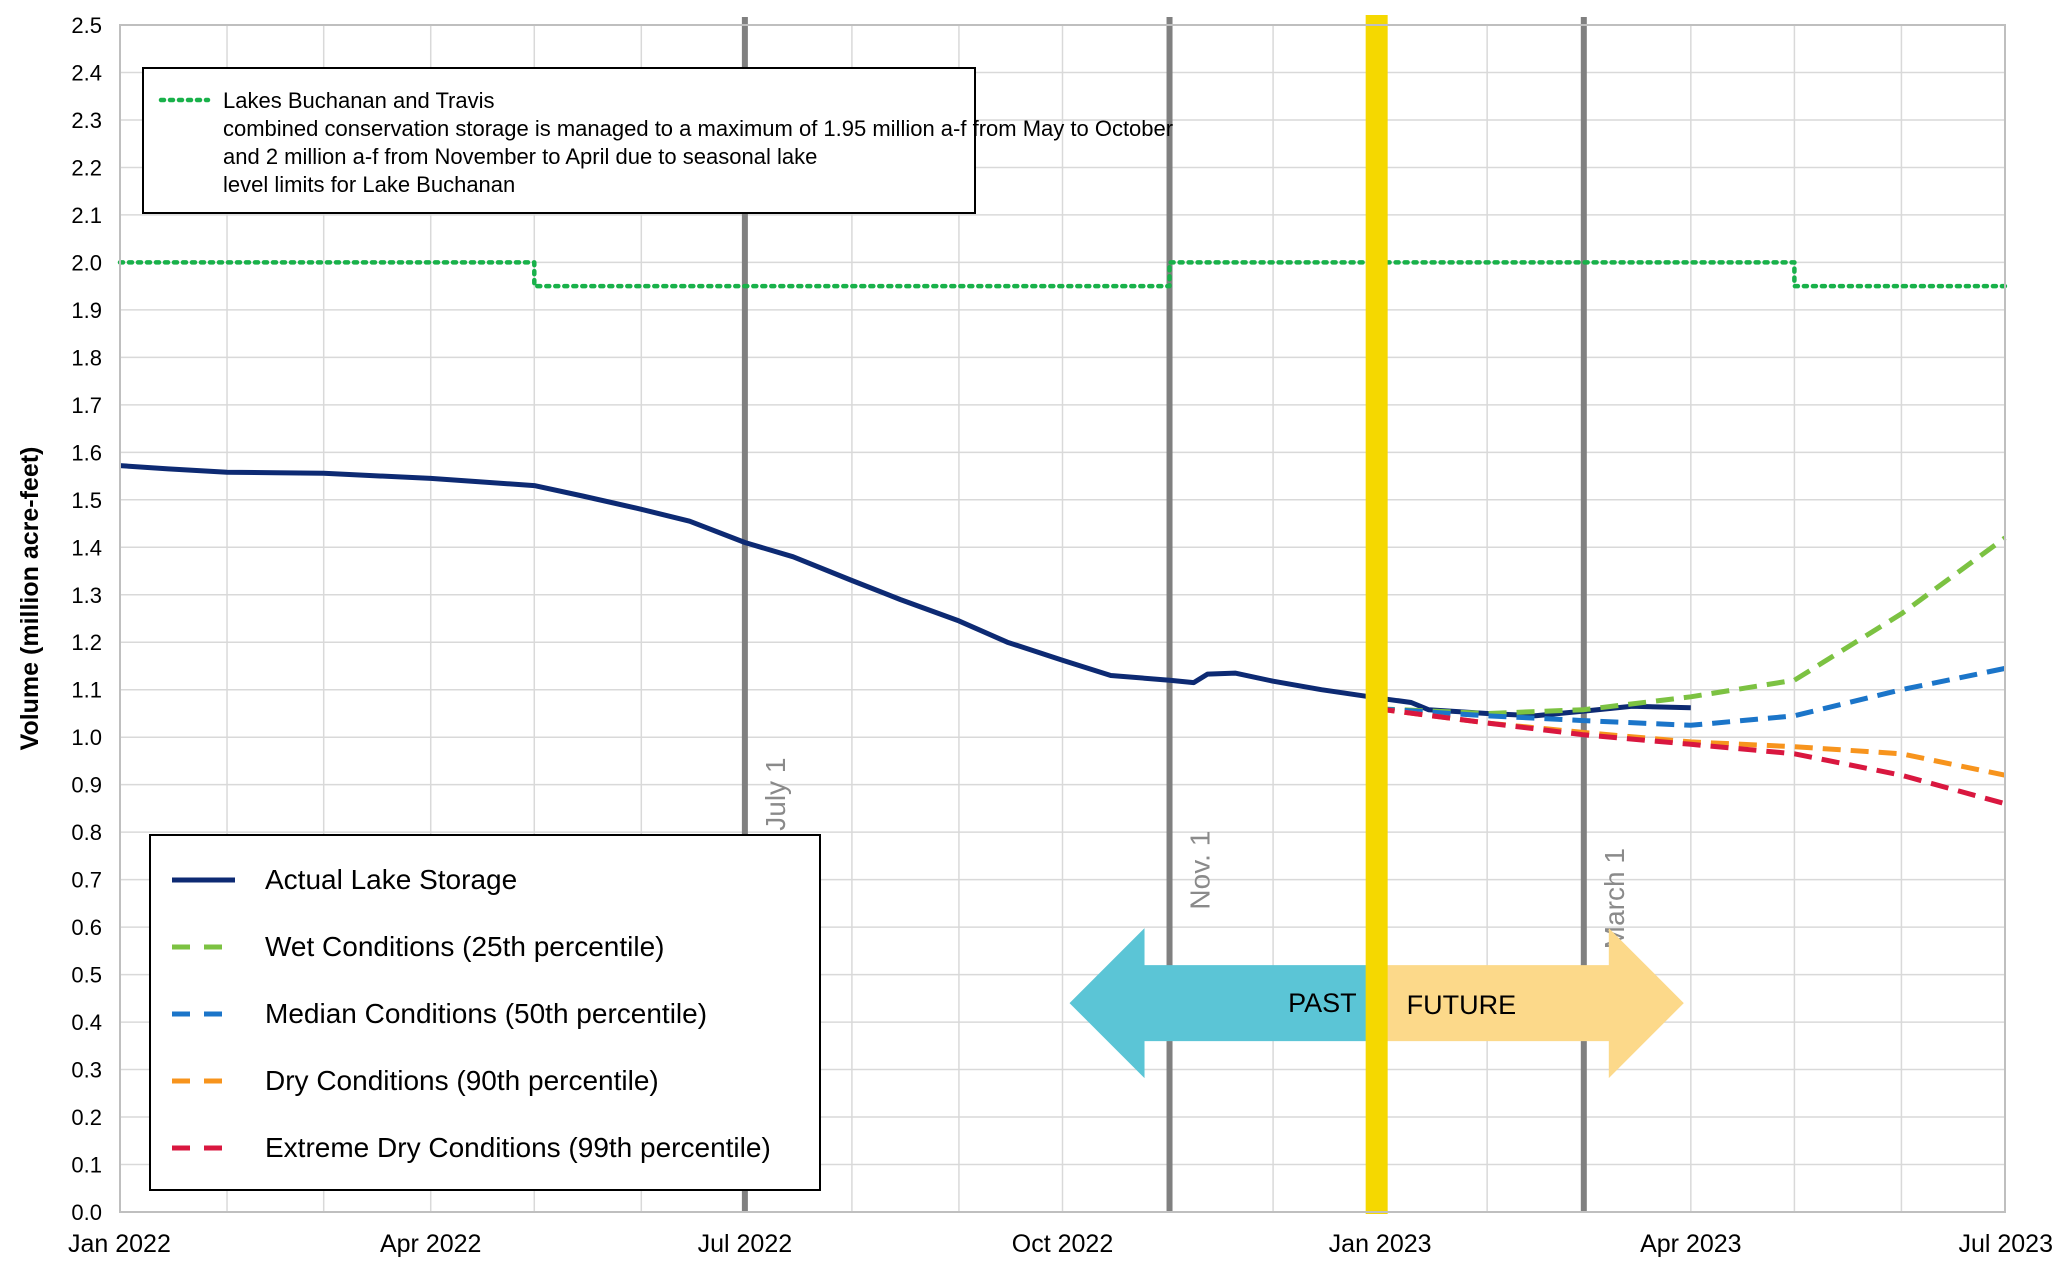  Describe the element at coordinates (430, 1244) in the screenshot. I see `x-tick-label: Apr 2022` at that location.